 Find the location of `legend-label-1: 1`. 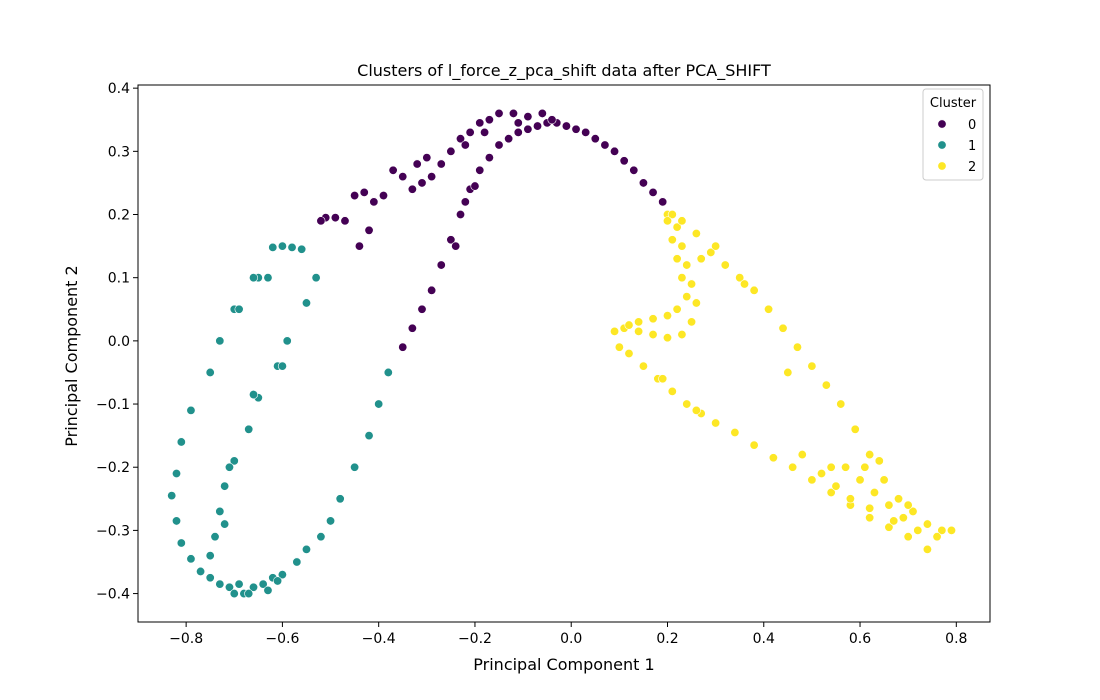

legend-label-1: 1 is located at coordinates (972, 146).